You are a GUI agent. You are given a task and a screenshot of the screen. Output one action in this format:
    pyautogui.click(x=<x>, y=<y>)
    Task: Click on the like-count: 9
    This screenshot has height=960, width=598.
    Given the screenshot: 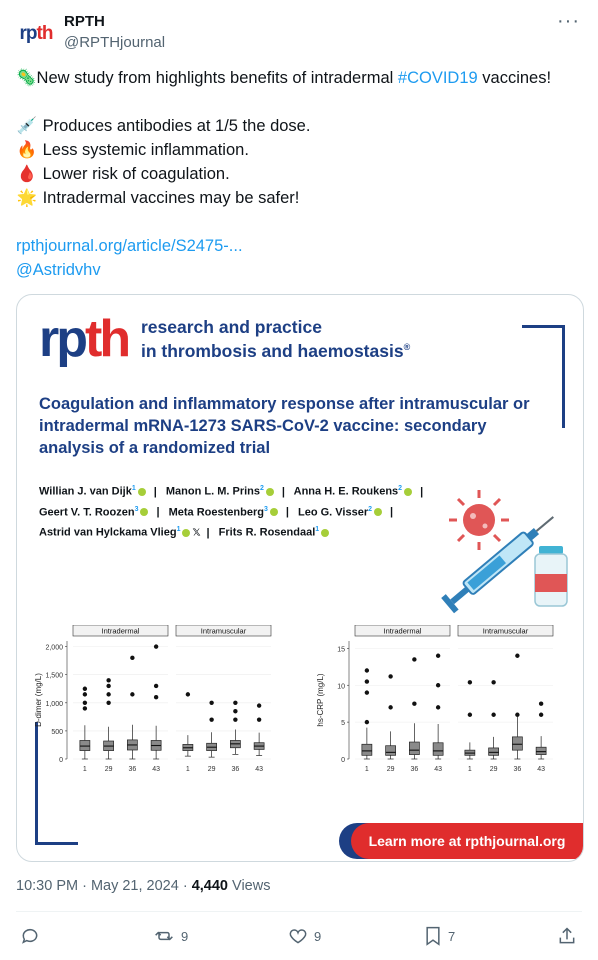 What is the action you would take?
    pyautogui.click(x=318, y=936)
    